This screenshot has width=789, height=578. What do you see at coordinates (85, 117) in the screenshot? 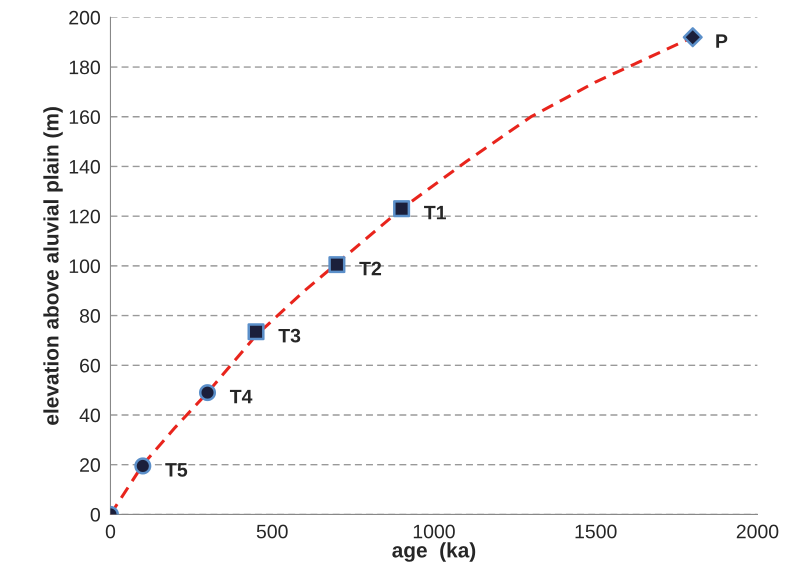
I see `y-tick-label: 160` at bounding box center [85, 117].